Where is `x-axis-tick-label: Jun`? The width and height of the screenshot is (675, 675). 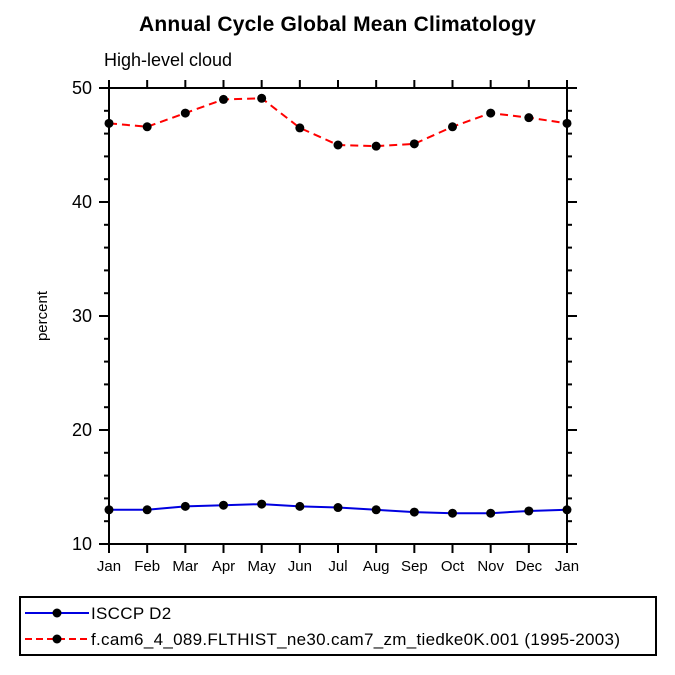 x-axis-tick-label: Jun is located at coordinates (300, 566).